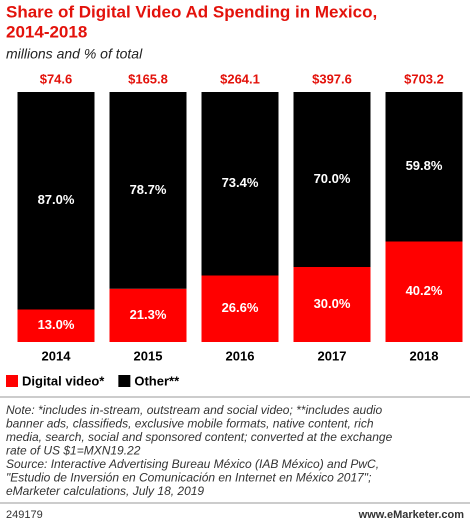 This screenshot has height=528, width=470. Describe the element at coordinates (57, 355) in the screenshot. I see `x-tick-label: 2014` at that location.